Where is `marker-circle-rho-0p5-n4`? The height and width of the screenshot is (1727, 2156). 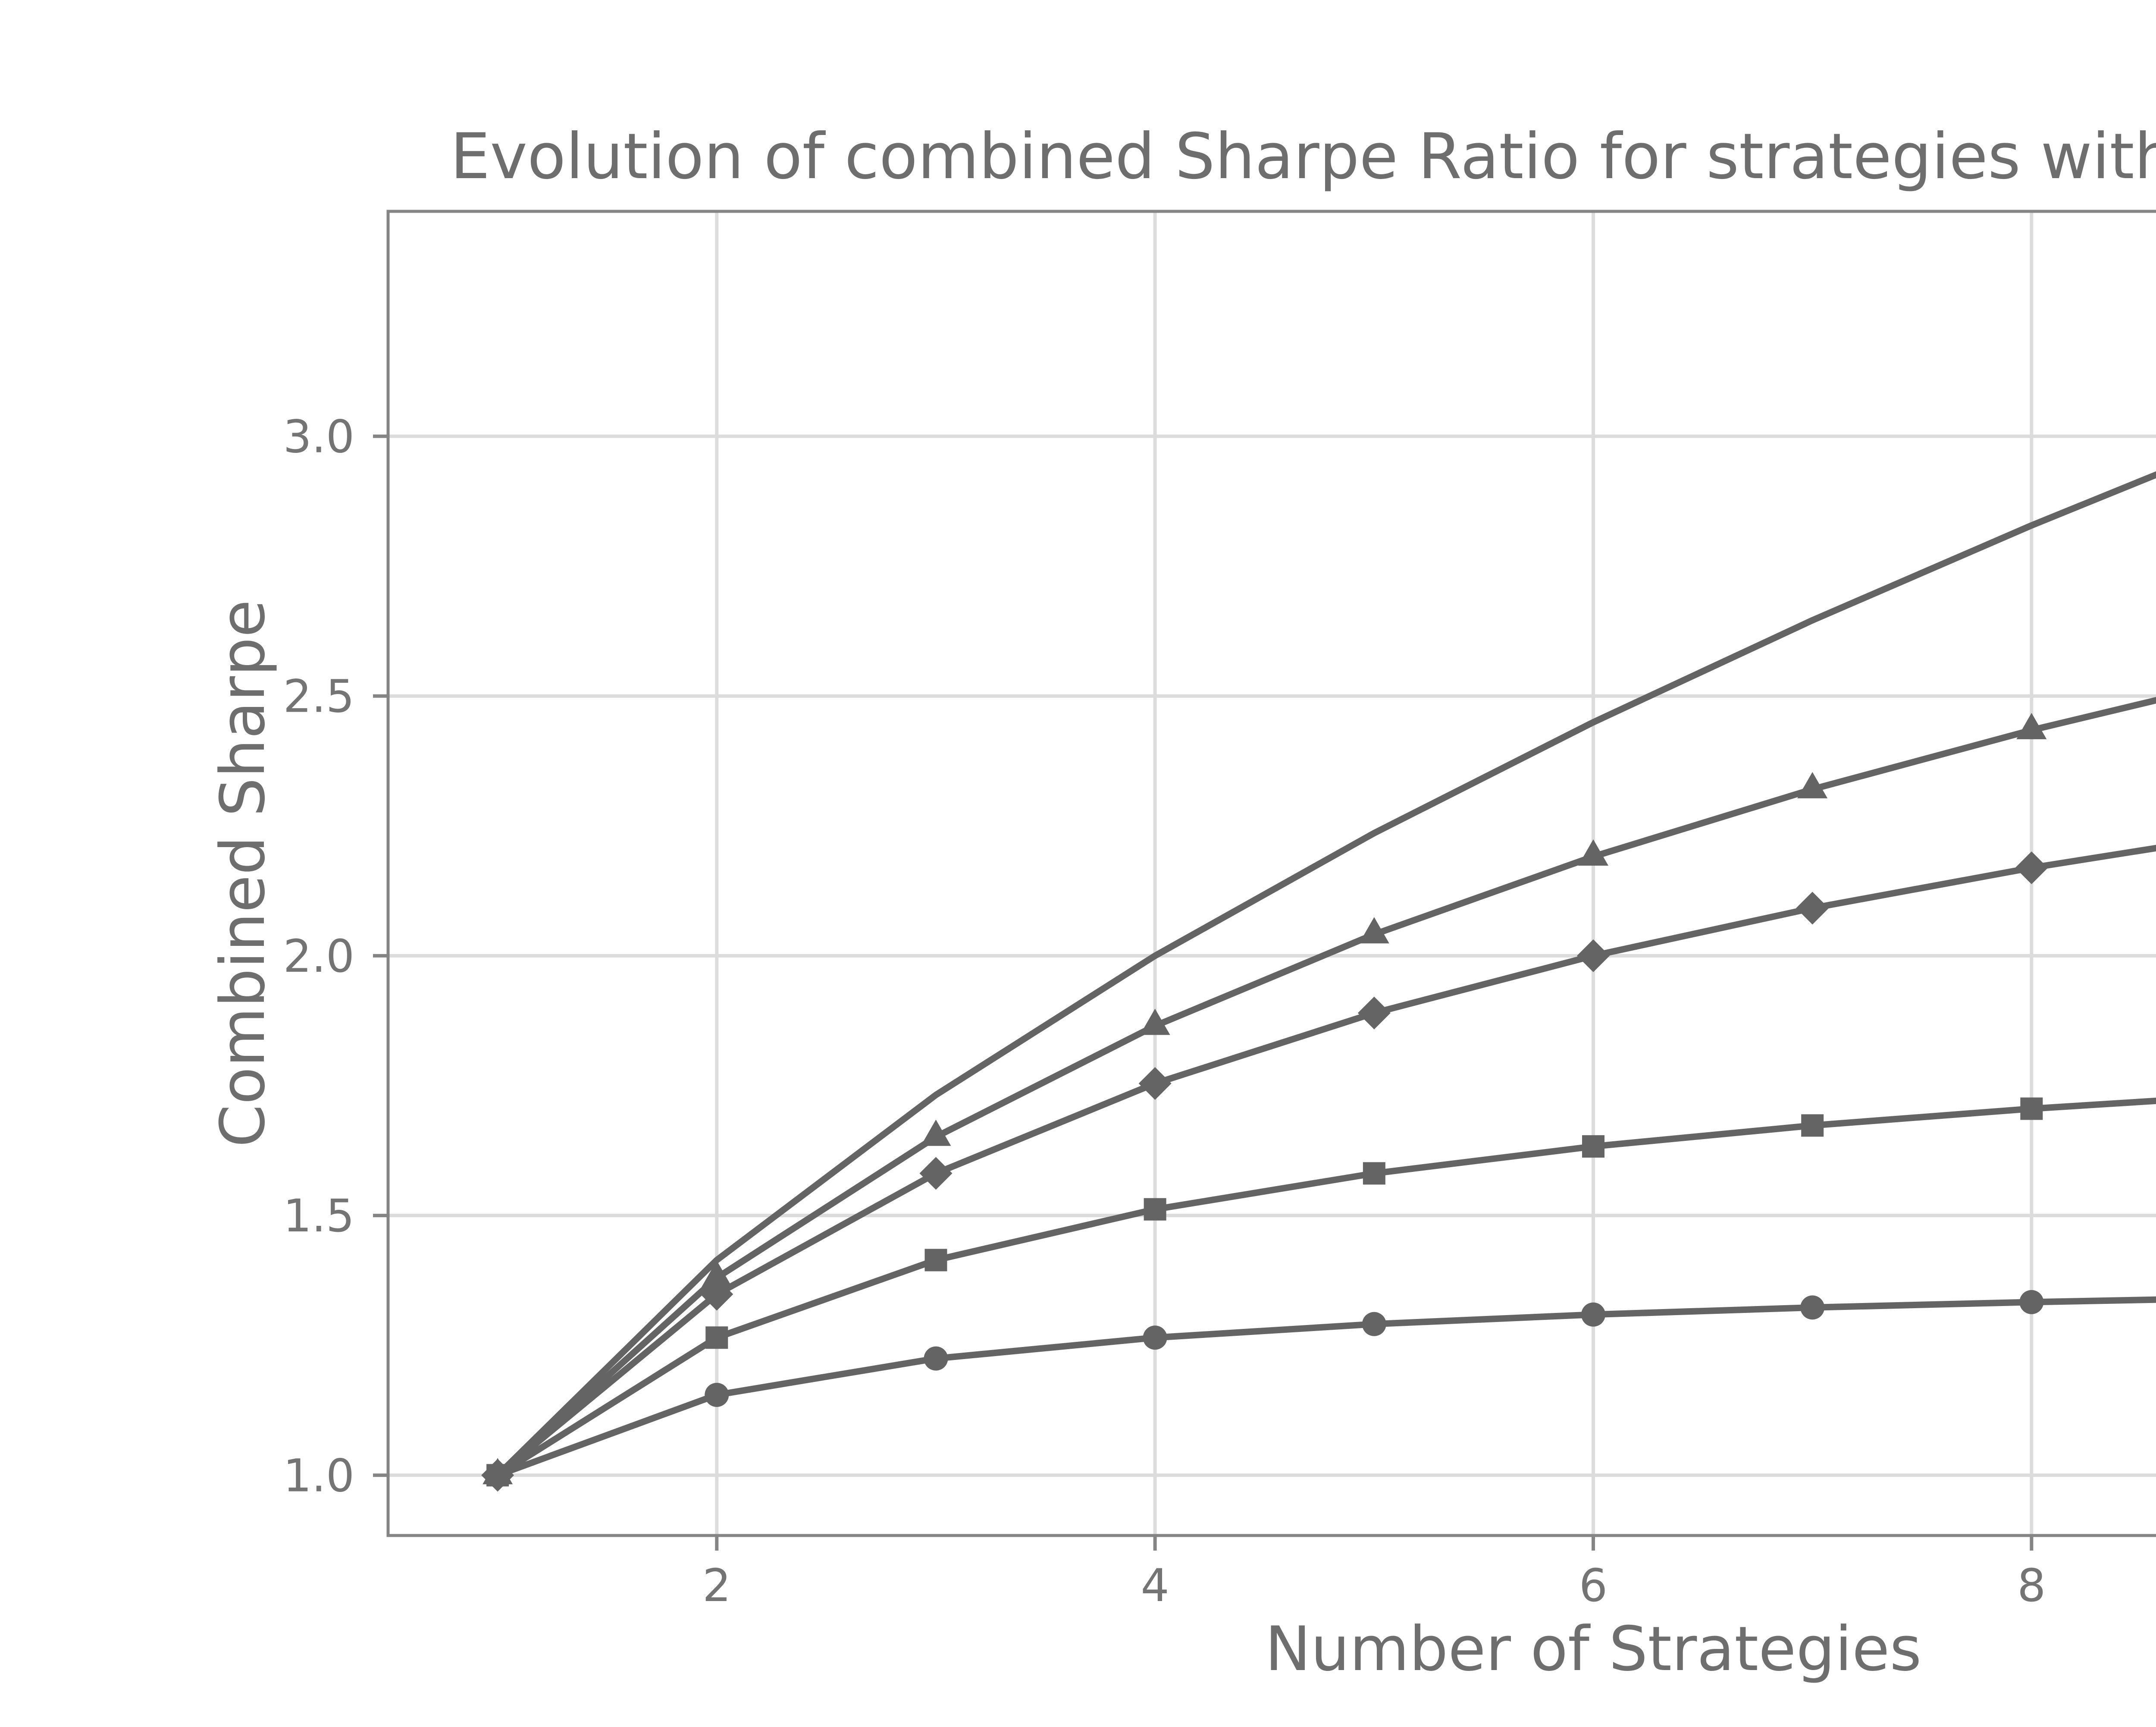 marker-circle-rho-0p5-n4 is located at coordinates (1155, 1337).